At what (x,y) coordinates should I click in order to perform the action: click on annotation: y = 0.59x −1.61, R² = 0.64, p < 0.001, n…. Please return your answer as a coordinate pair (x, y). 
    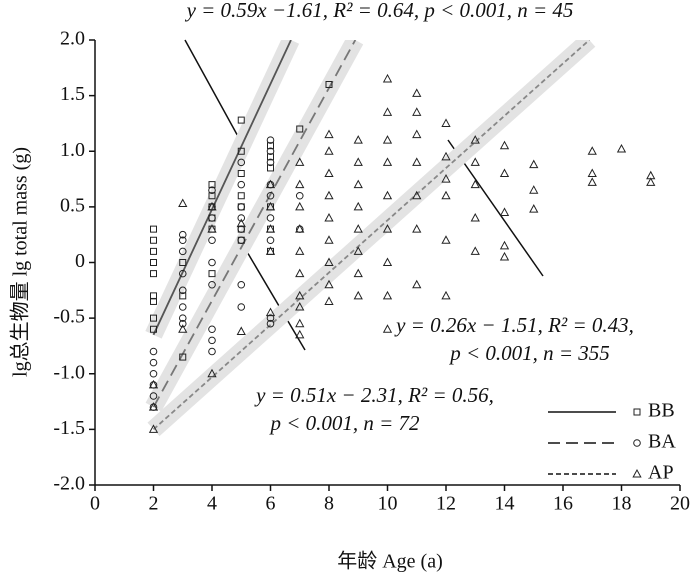
    Looking at the image, I should click on (379, 11).